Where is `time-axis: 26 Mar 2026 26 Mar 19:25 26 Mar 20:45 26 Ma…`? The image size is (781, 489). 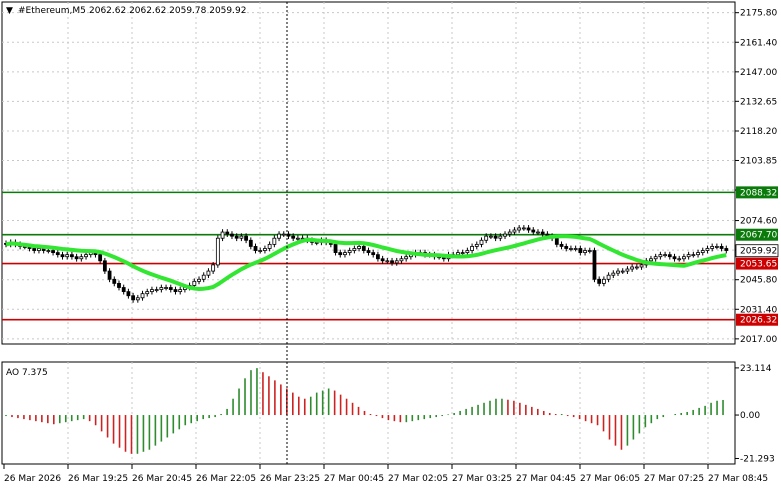
time-axis: 26 Mar 2026 26 Mar 19:25 26 Mar 20:45 26 Ma… is located at coordinates (385, 474).